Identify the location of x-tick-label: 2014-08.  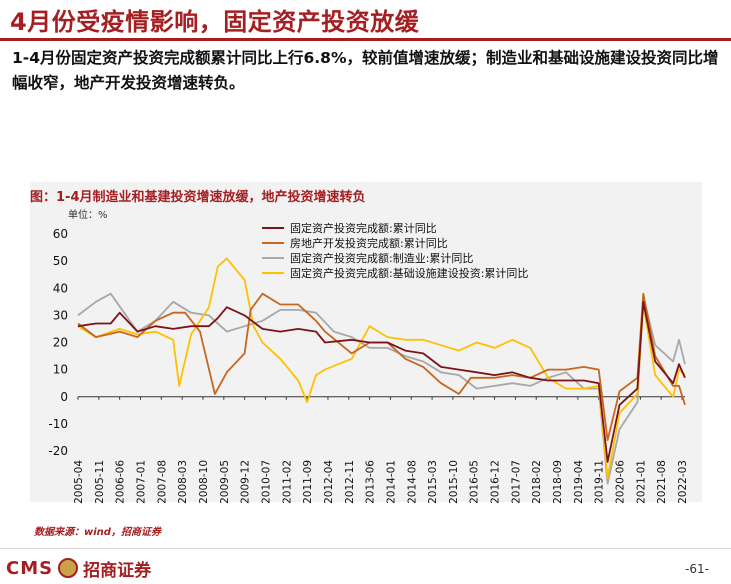
(412, 482).